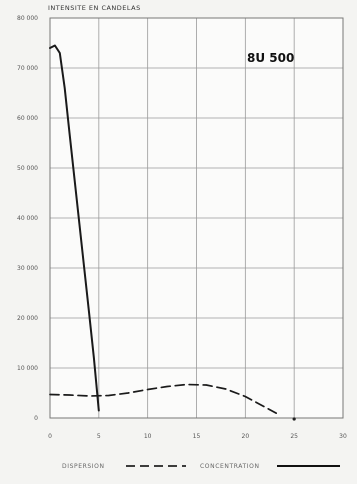 This screenshot has height=484, width=357. Describe the element at coordinates (27, 168) in the screenshot. I see `y-tick-label: 50 000` at that location.